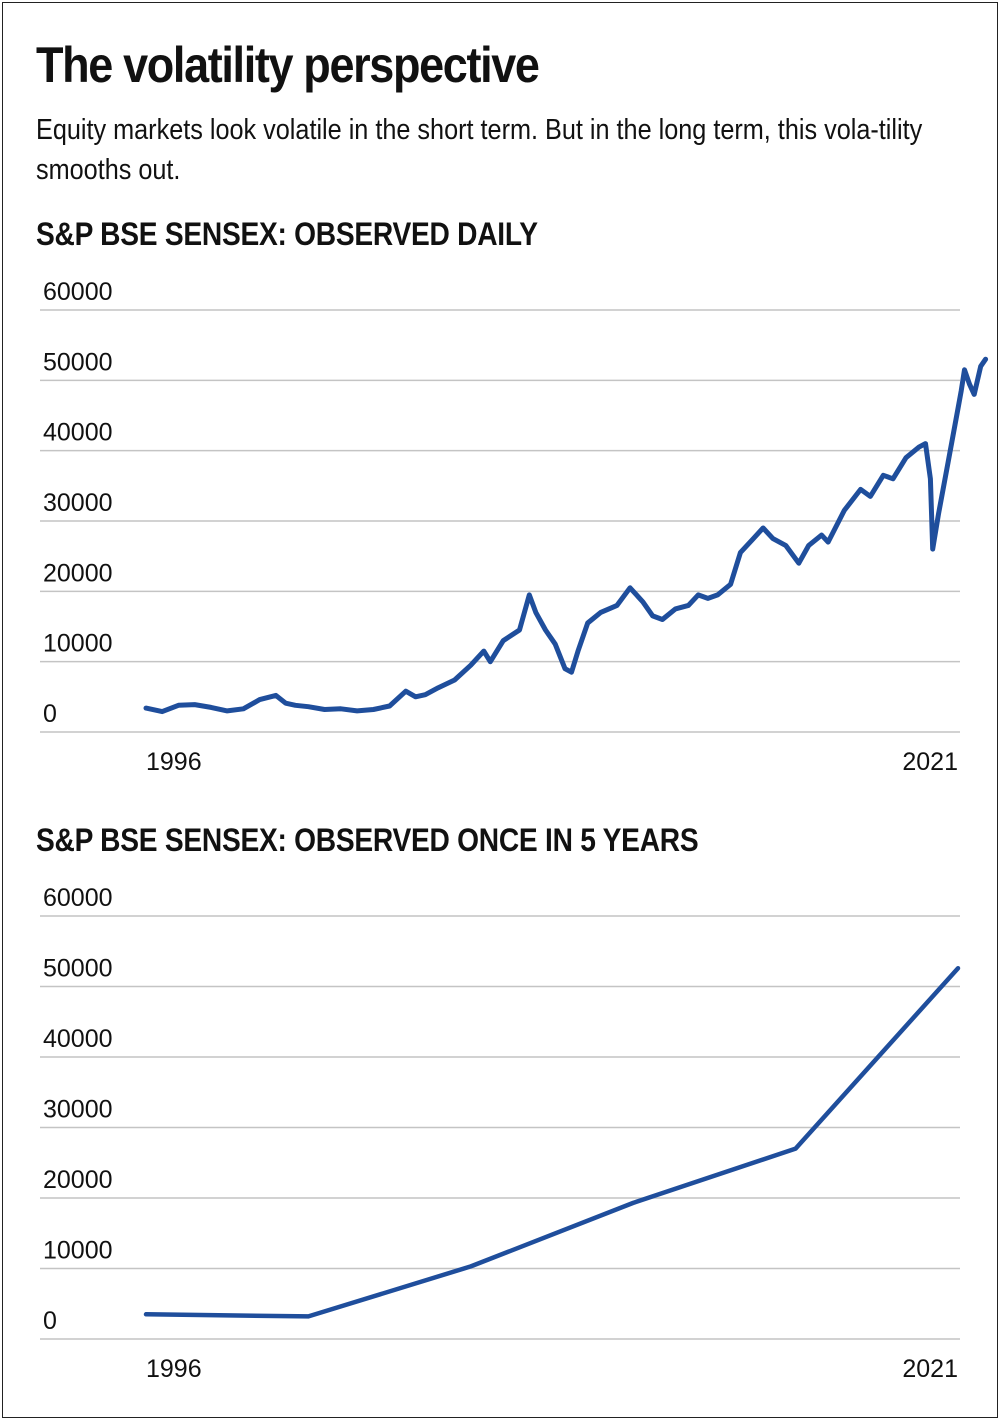  I want to click on chart-title-five-year: S&P BSE SENSEX: OBSERVED ONCE IN 5 YEARS, so click(367, 840).